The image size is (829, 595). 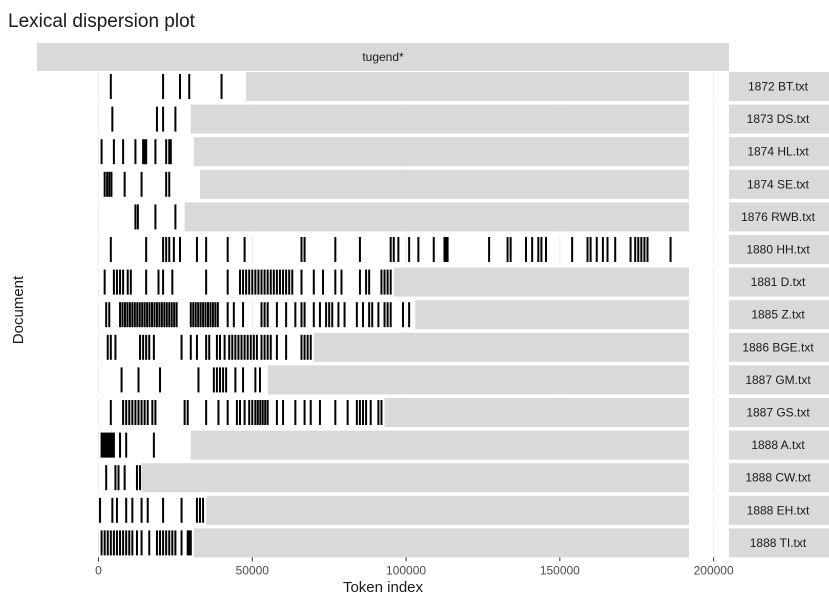 I want to click on document-panel: 1888 EH.txt, so click(x=433, y=510).